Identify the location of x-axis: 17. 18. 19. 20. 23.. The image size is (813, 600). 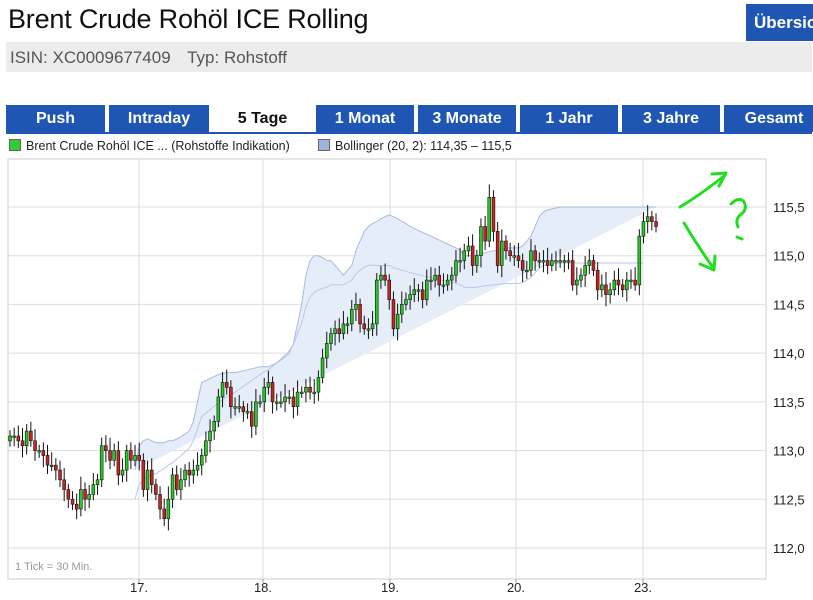
(391, 587).